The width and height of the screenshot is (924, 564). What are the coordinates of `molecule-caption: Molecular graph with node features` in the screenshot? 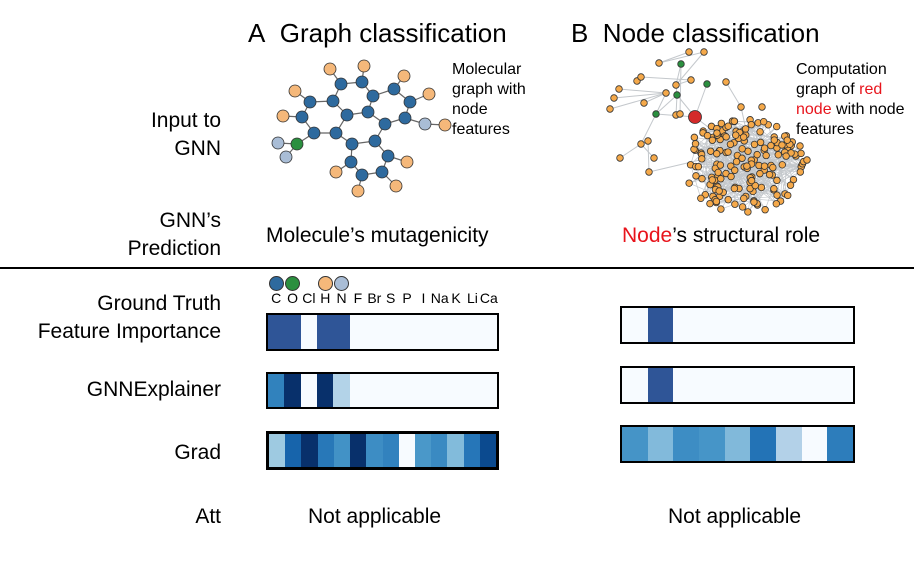 It's located at (489, 100).